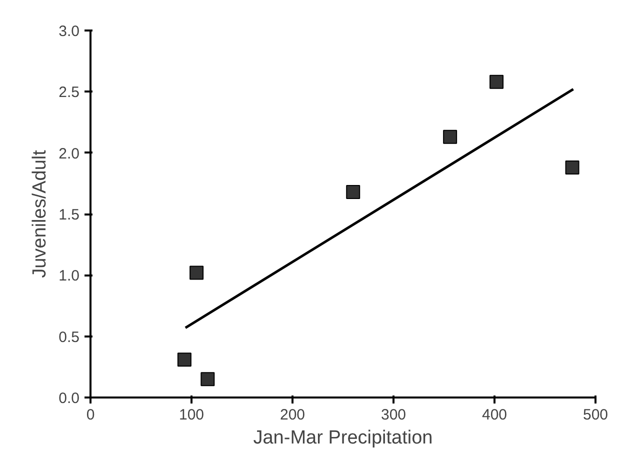  What do you see at coordinates (69, 398) in the screenshot?
I see `y-tick-label: 0.0` at bounding box center [69, 398].